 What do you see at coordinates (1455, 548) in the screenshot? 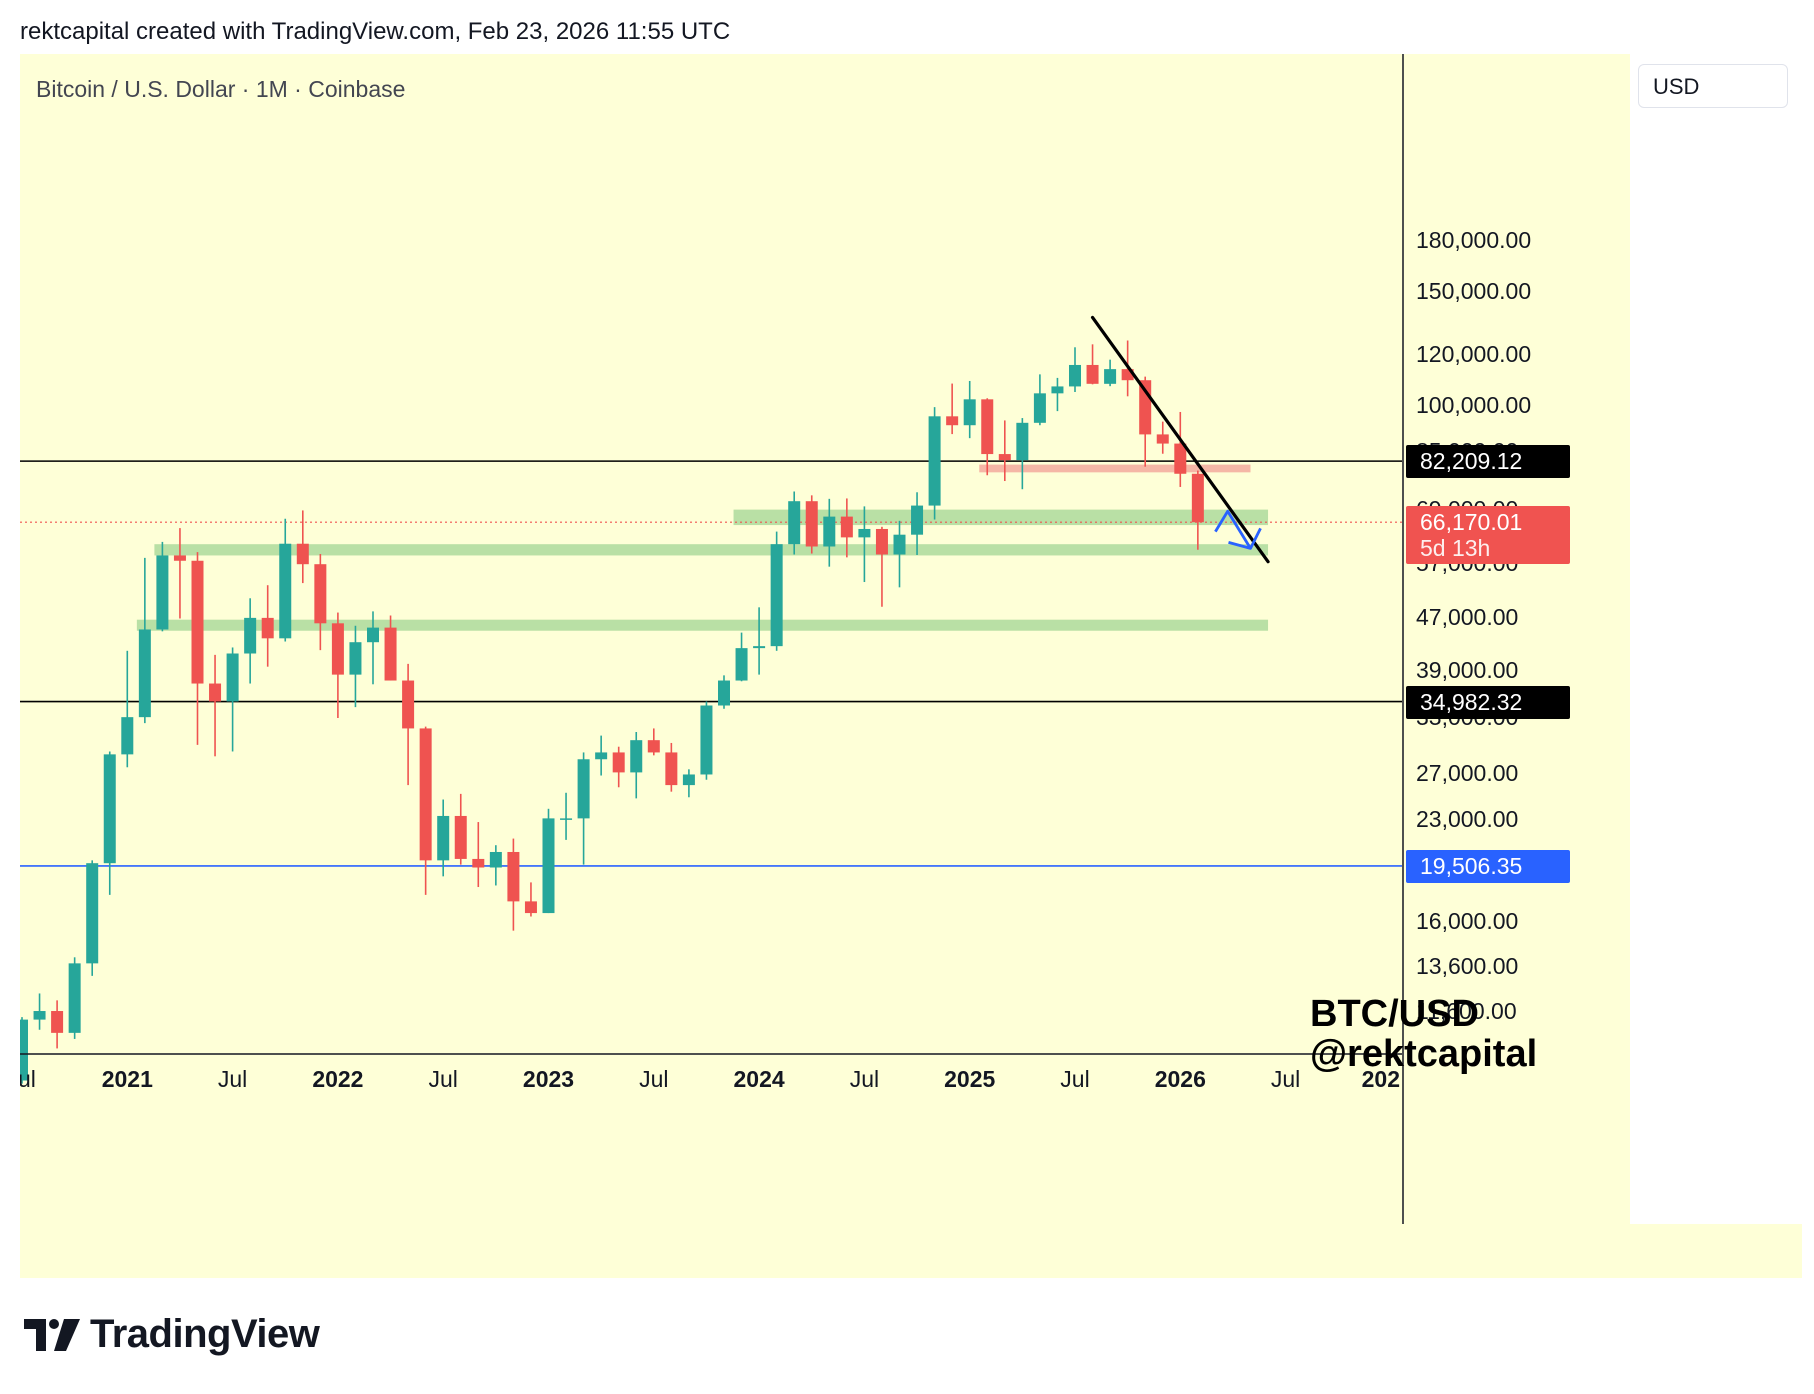
I see `candle-countdown: 5d 13h` at bounding box center [1455, 548].